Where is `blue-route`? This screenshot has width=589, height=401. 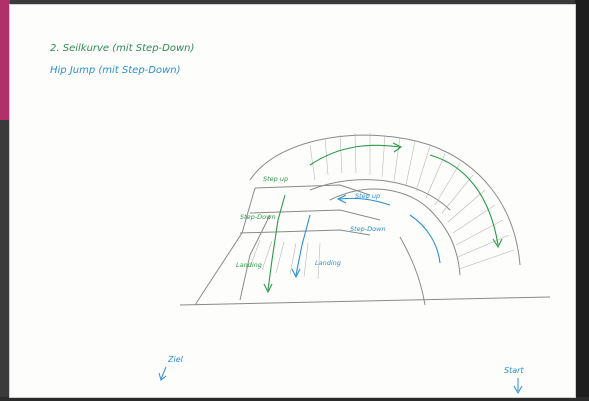 blue-route is located at coordinates (366, 236).